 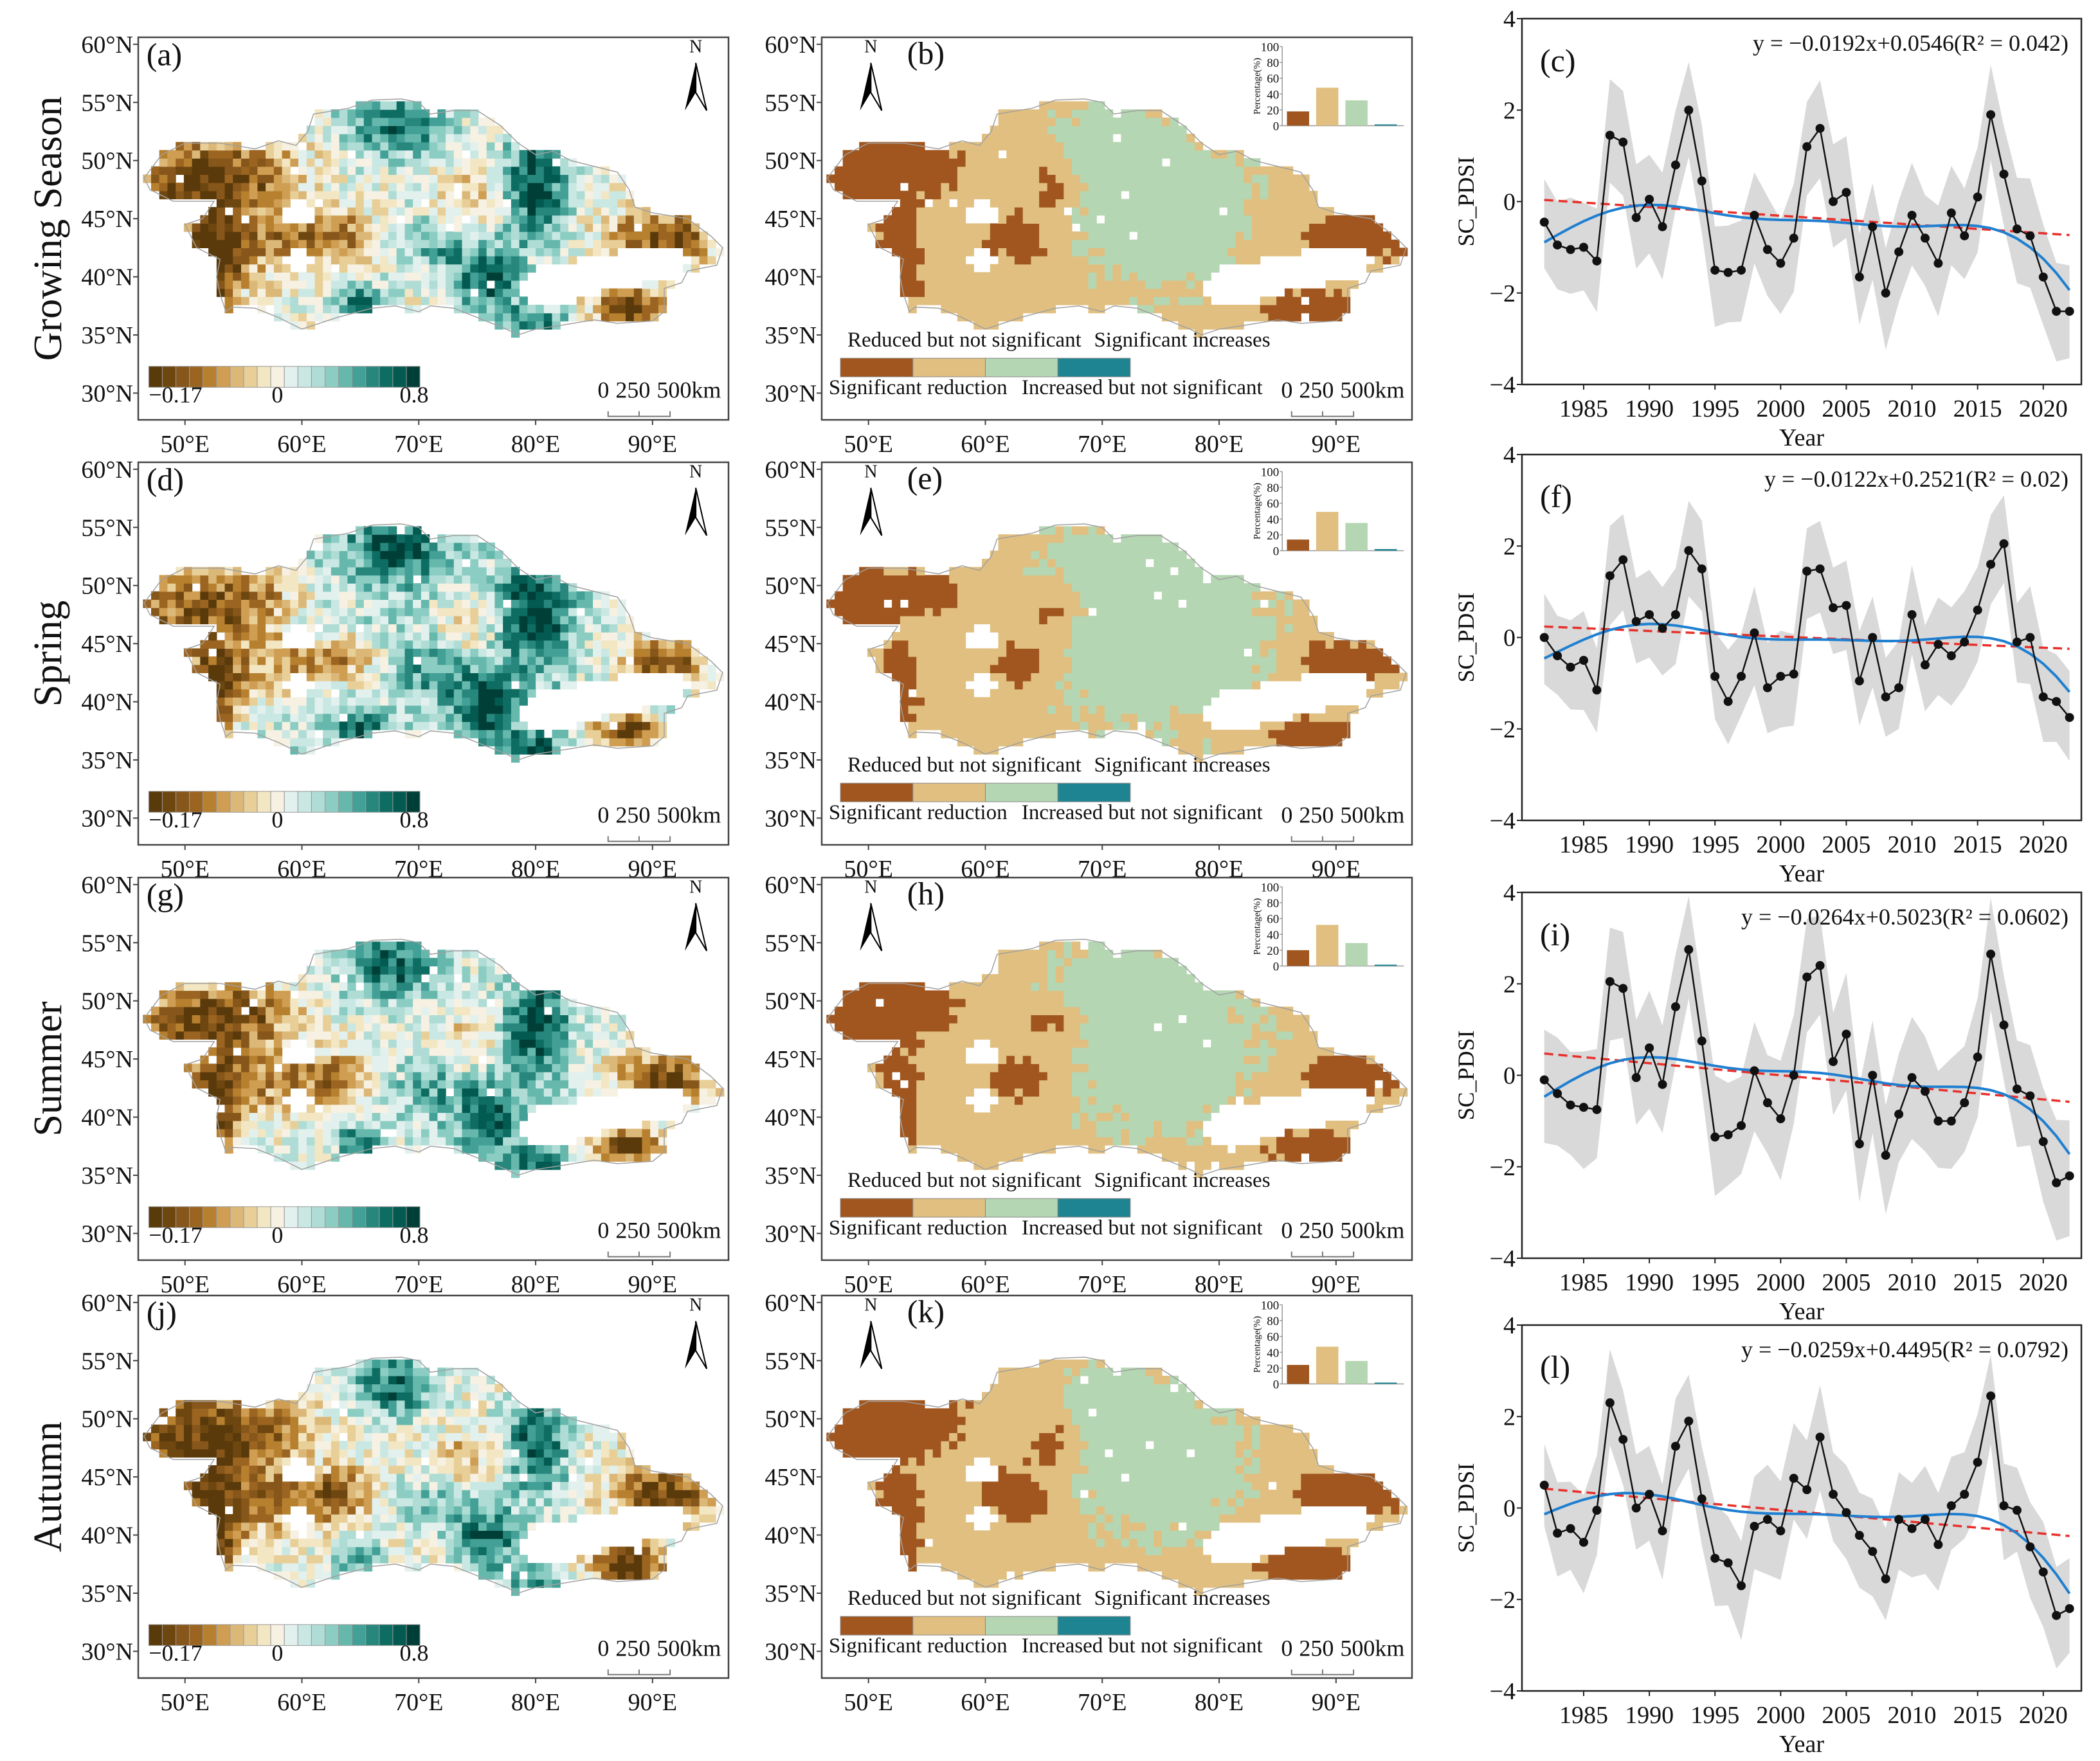 What do you see at coordinates (877, 367) in the screenshot?
I see `legend-swatch` at bounding box center [877, 367].